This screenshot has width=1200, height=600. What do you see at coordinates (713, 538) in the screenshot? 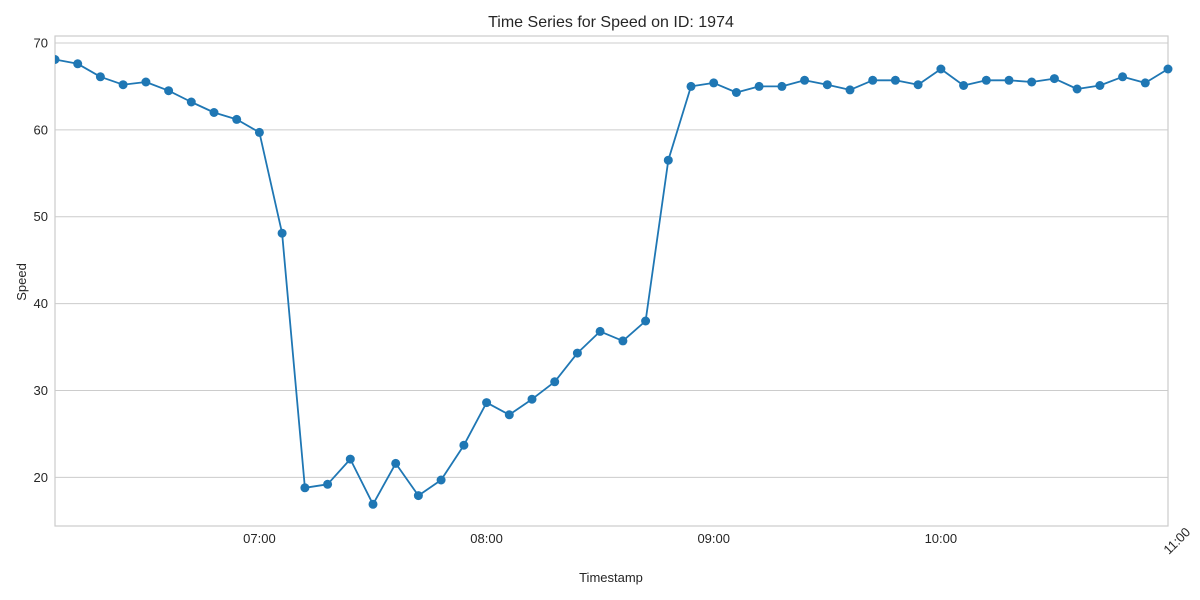
I see `x-tick-label: 09:00` at bounding box center [713, 538].